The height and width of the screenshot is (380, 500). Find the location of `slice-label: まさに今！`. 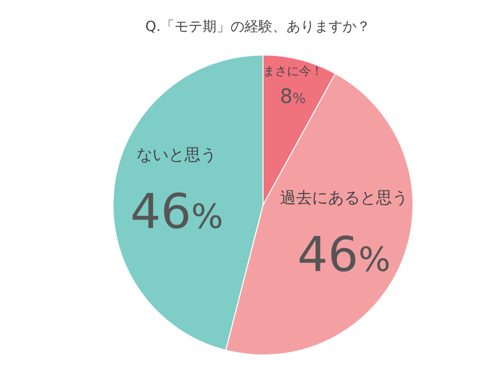

slice-label: まさに今！ is located at coordinates (292, 71).